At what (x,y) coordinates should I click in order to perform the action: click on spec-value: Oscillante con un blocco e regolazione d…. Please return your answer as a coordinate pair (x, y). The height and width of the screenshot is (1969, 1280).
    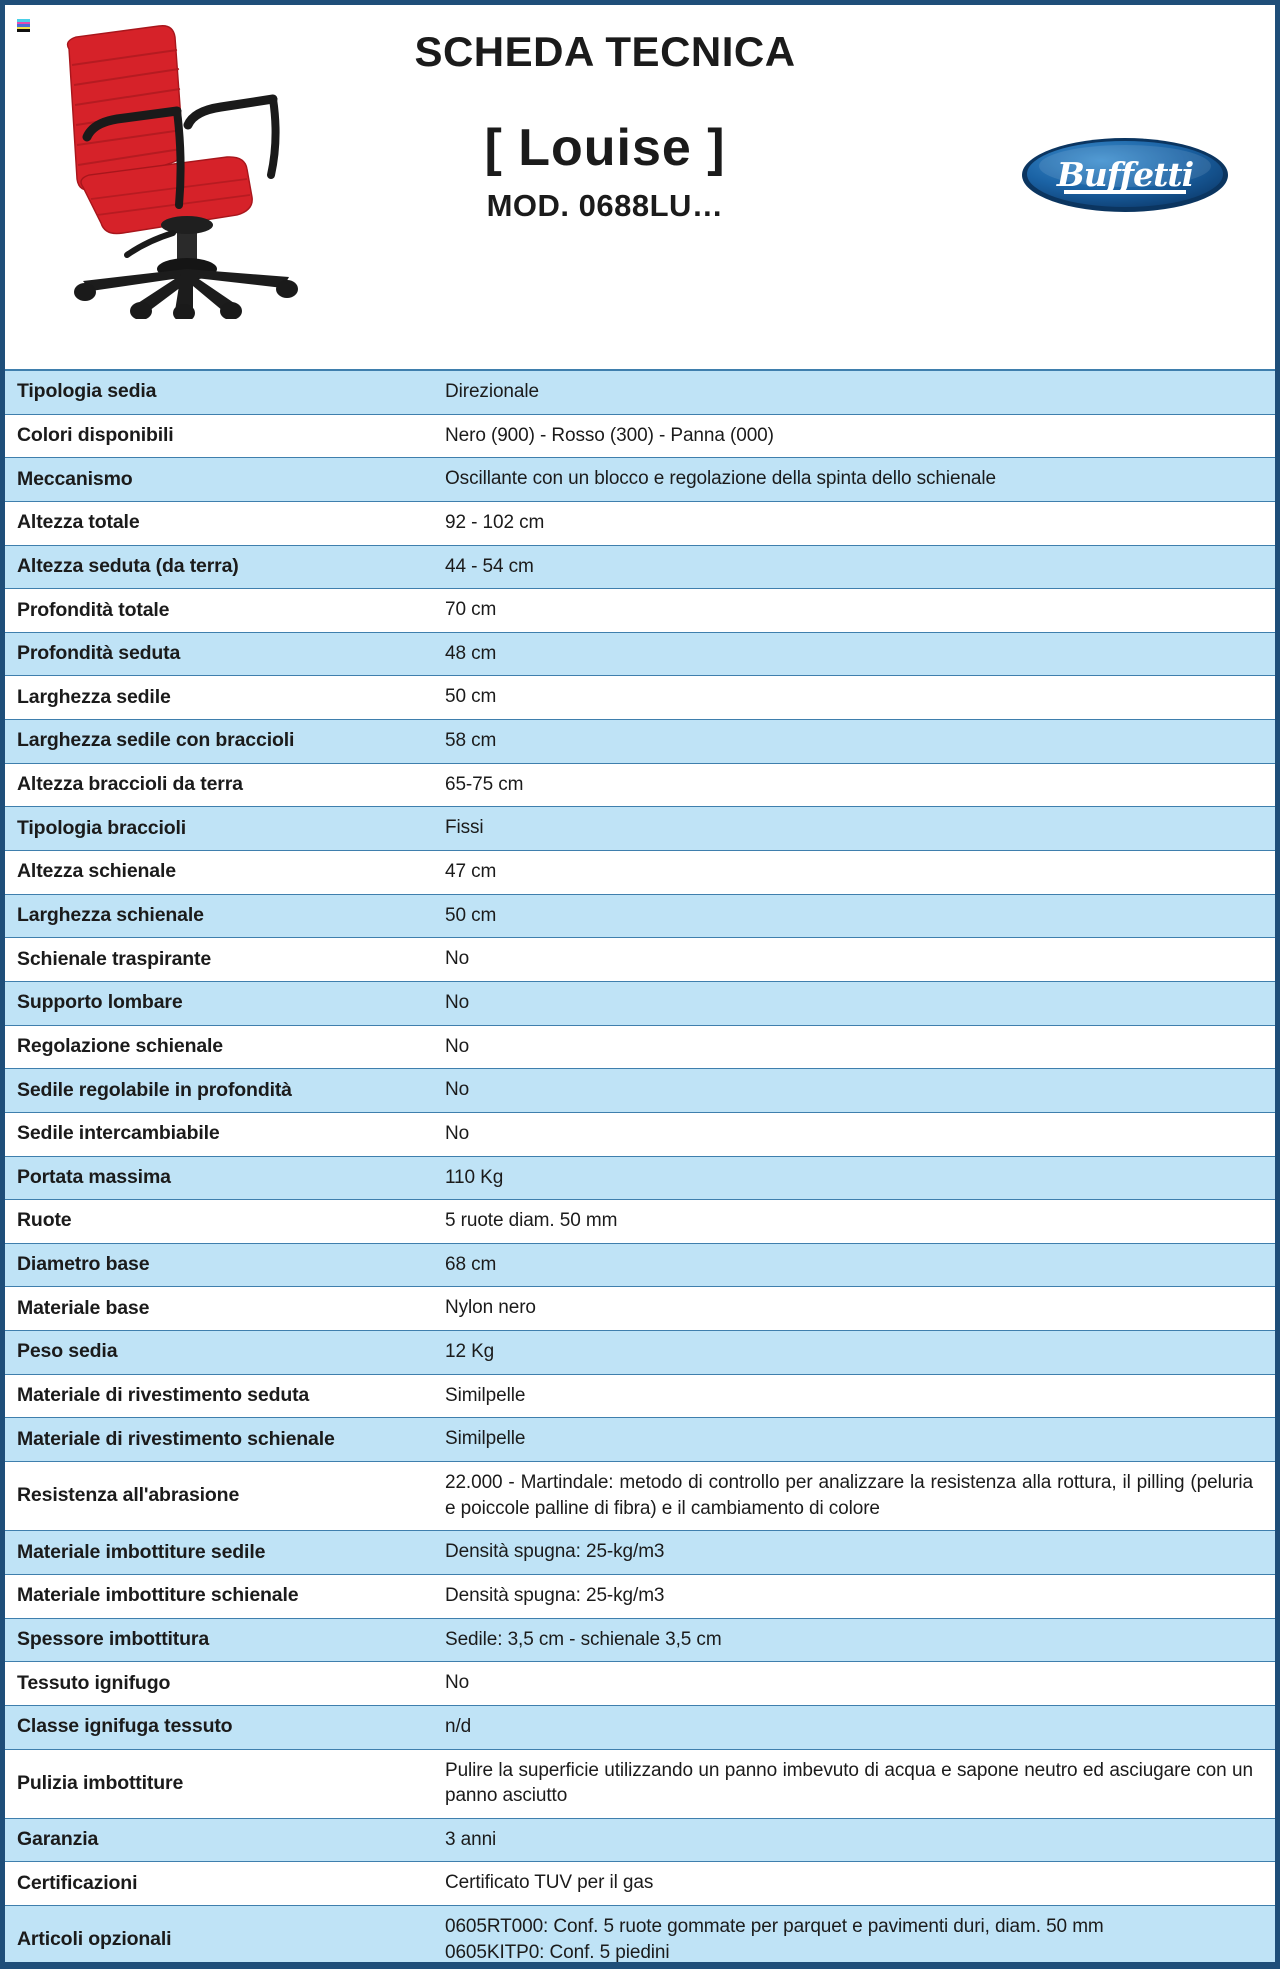
    Looking at the image, I should click on (860, 479).